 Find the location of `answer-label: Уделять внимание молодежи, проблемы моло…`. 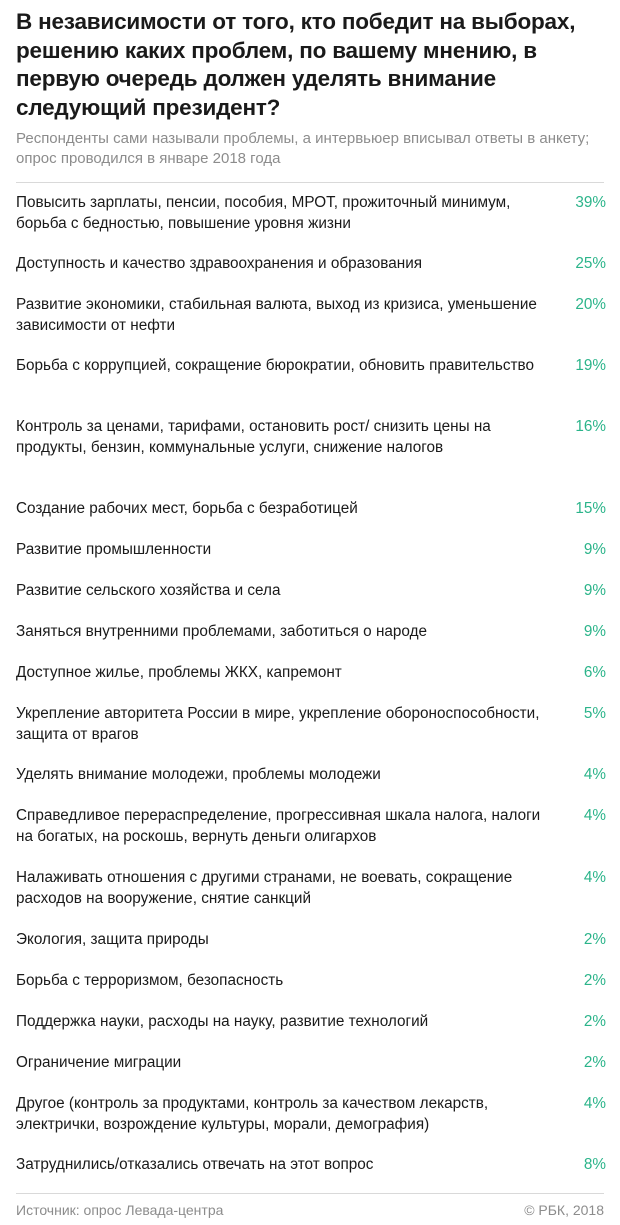

answer-label: Уделять внимание молодежи, проблемы моло… is located at coordinates (198, 774).